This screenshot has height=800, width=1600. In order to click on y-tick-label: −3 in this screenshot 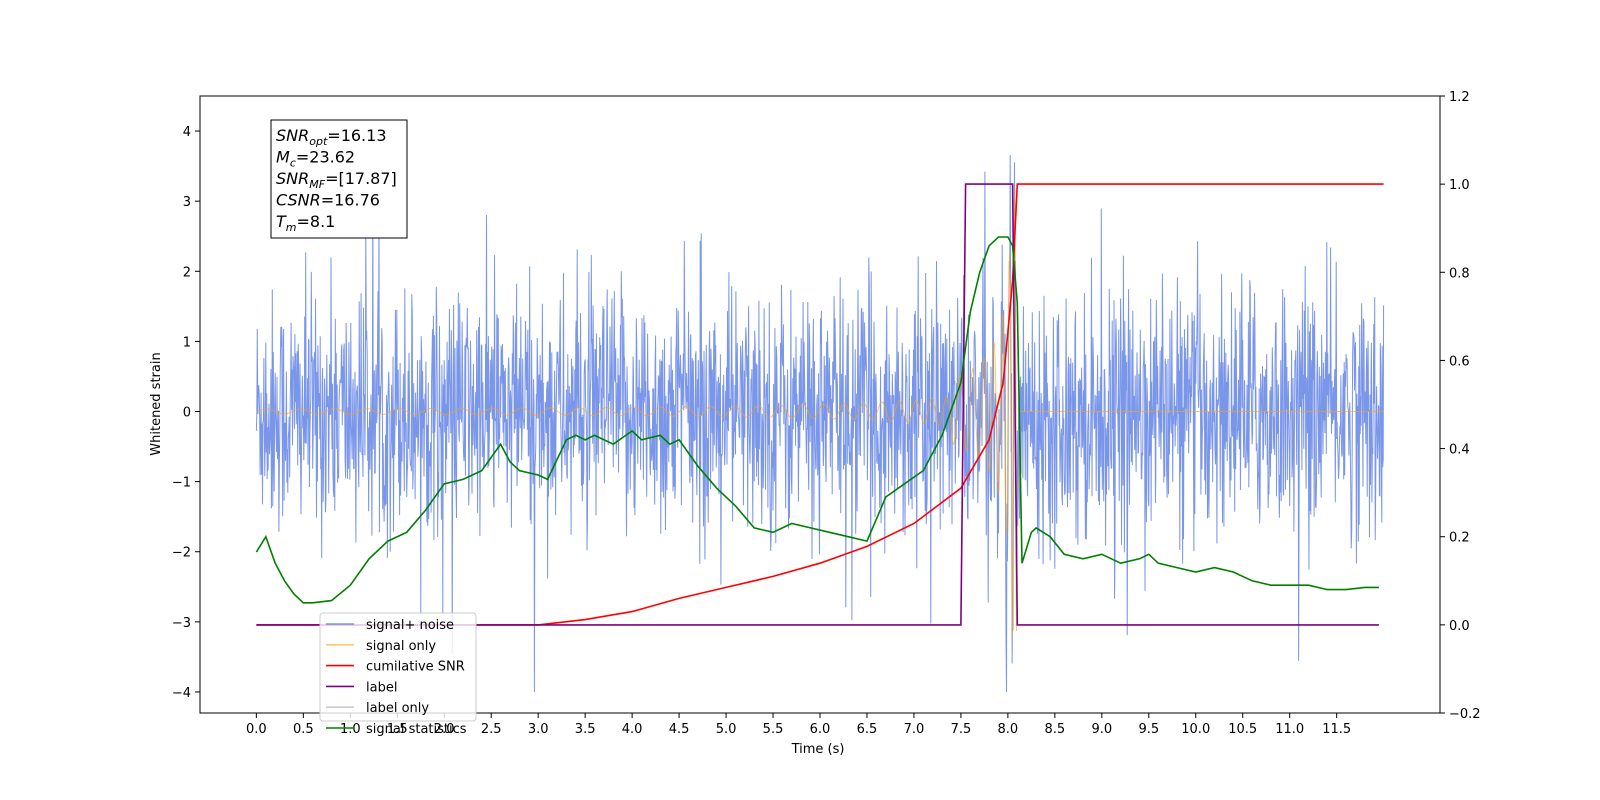, I will do `click(181, 623)`.